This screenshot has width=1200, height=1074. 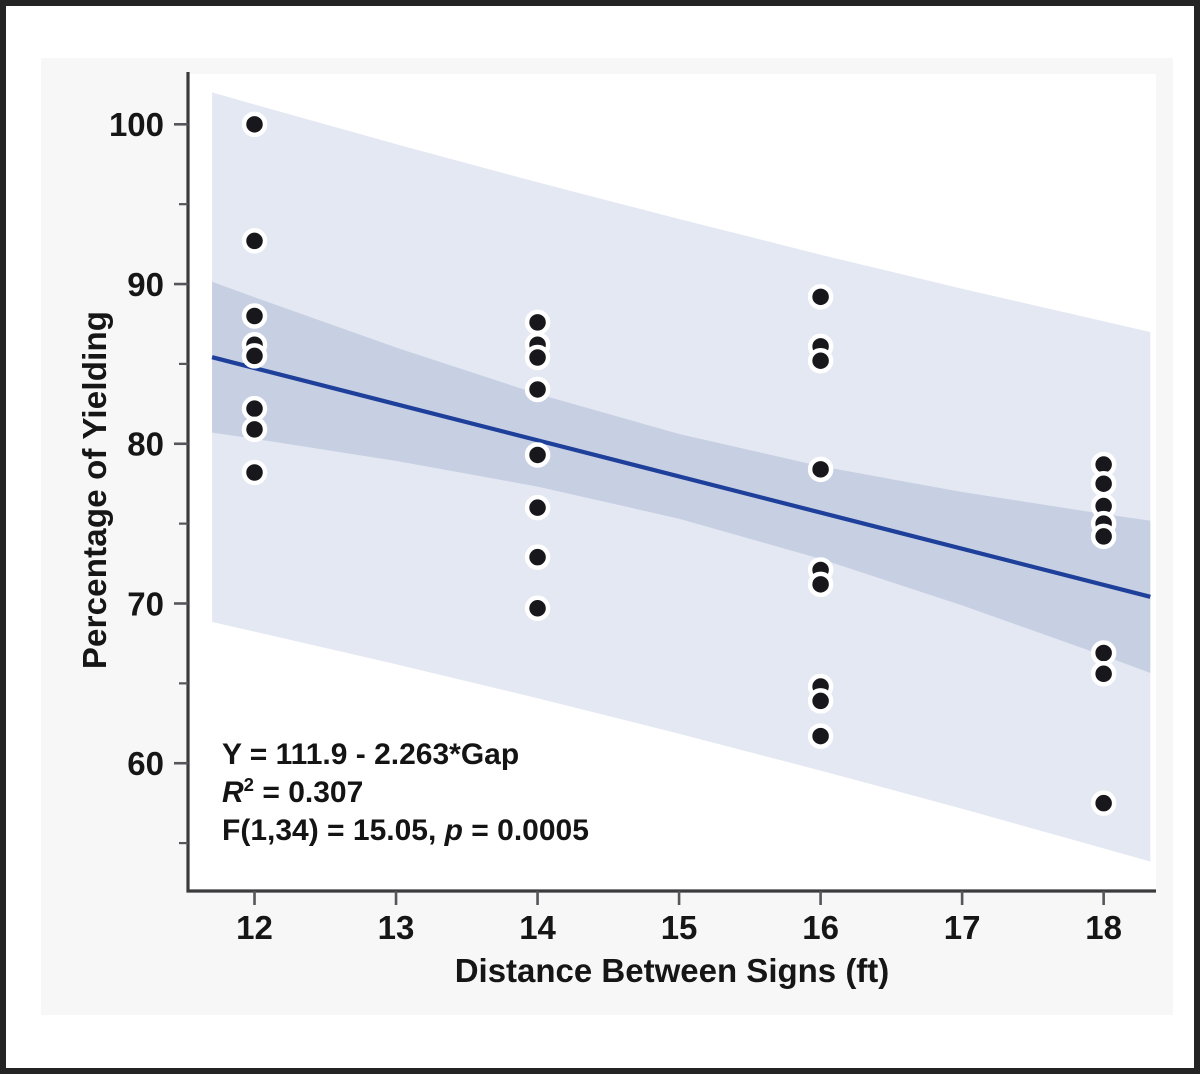 I want to click on r-value: = 0.307, so click(x=309, y=792).